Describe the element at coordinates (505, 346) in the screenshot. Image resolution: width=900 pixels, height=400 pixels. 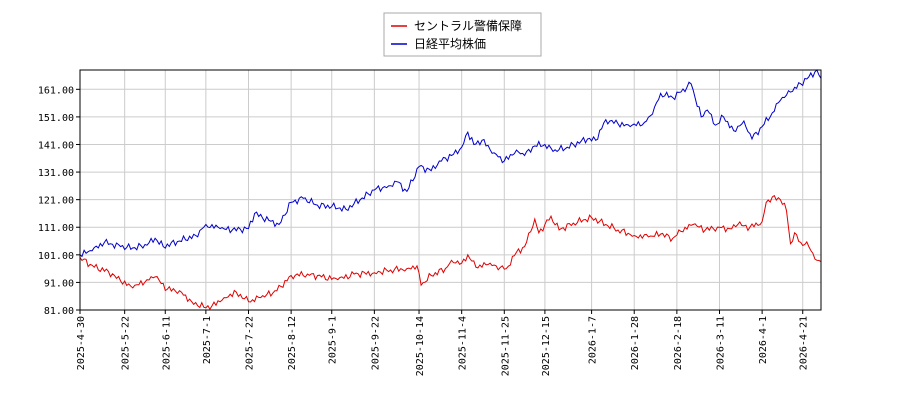
I see `x-tick-label: 2025-11-25` at that location.